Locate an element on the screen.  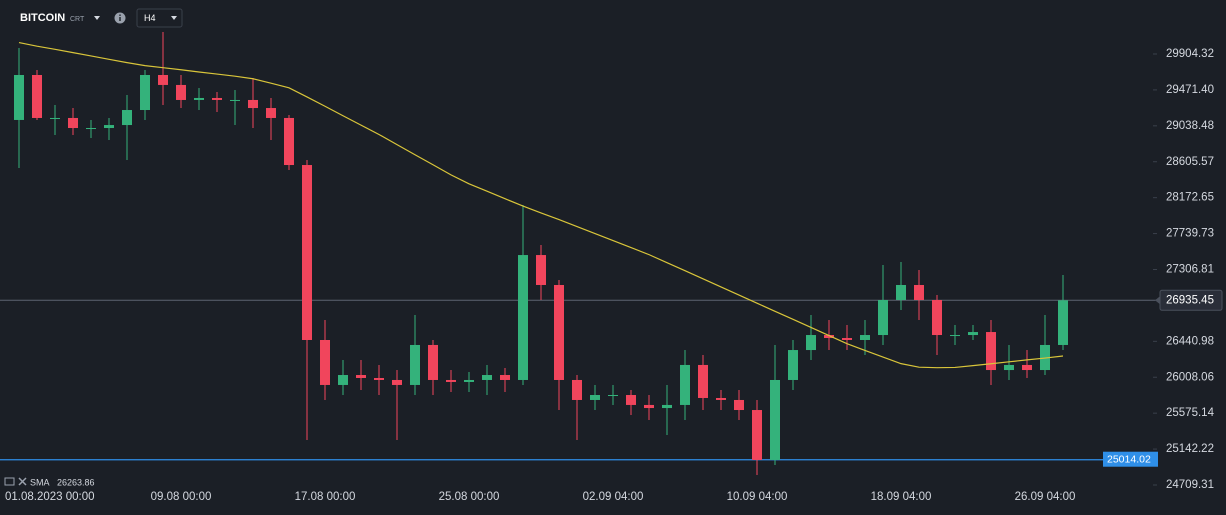
y-tick-label: 25575.14 is located at coordinates (1190, 413).